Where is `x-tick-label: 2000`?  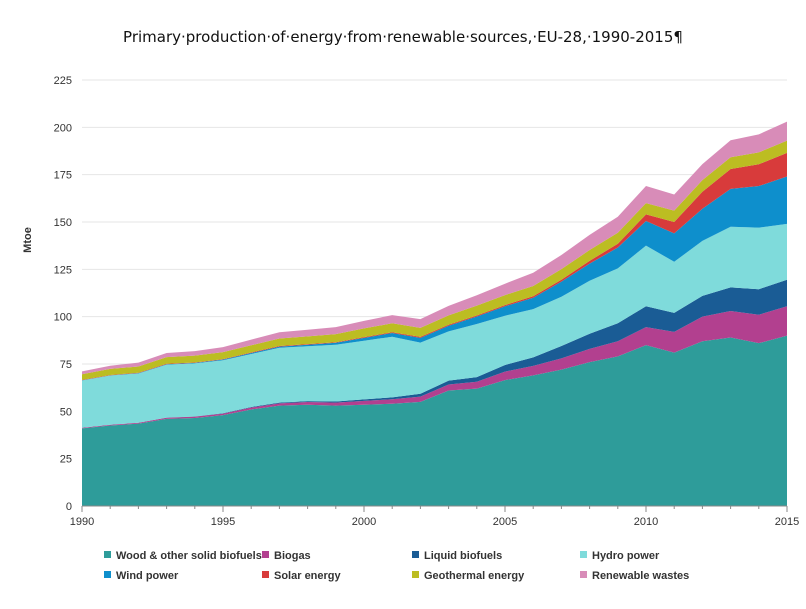 x-tick-label: 2000 is located at coordinates (364, 522).